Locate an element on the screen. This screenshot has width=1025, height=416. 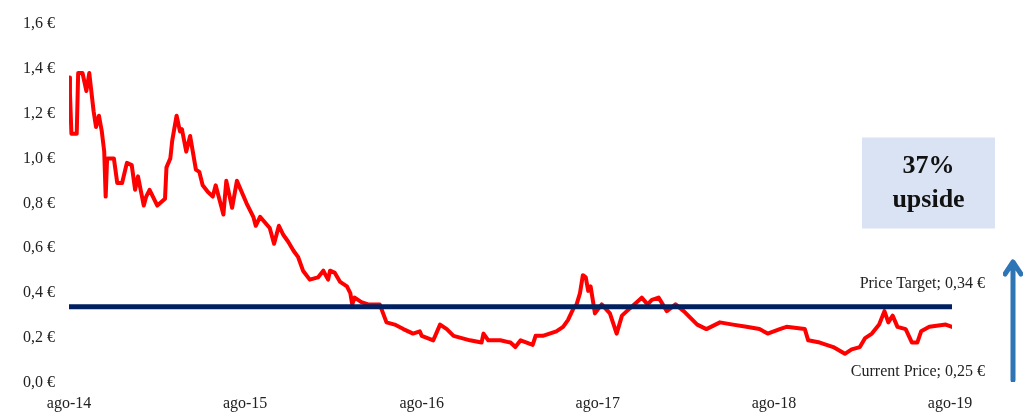
y-tick-label: 1,4 € is located at coordinates (39, 67).